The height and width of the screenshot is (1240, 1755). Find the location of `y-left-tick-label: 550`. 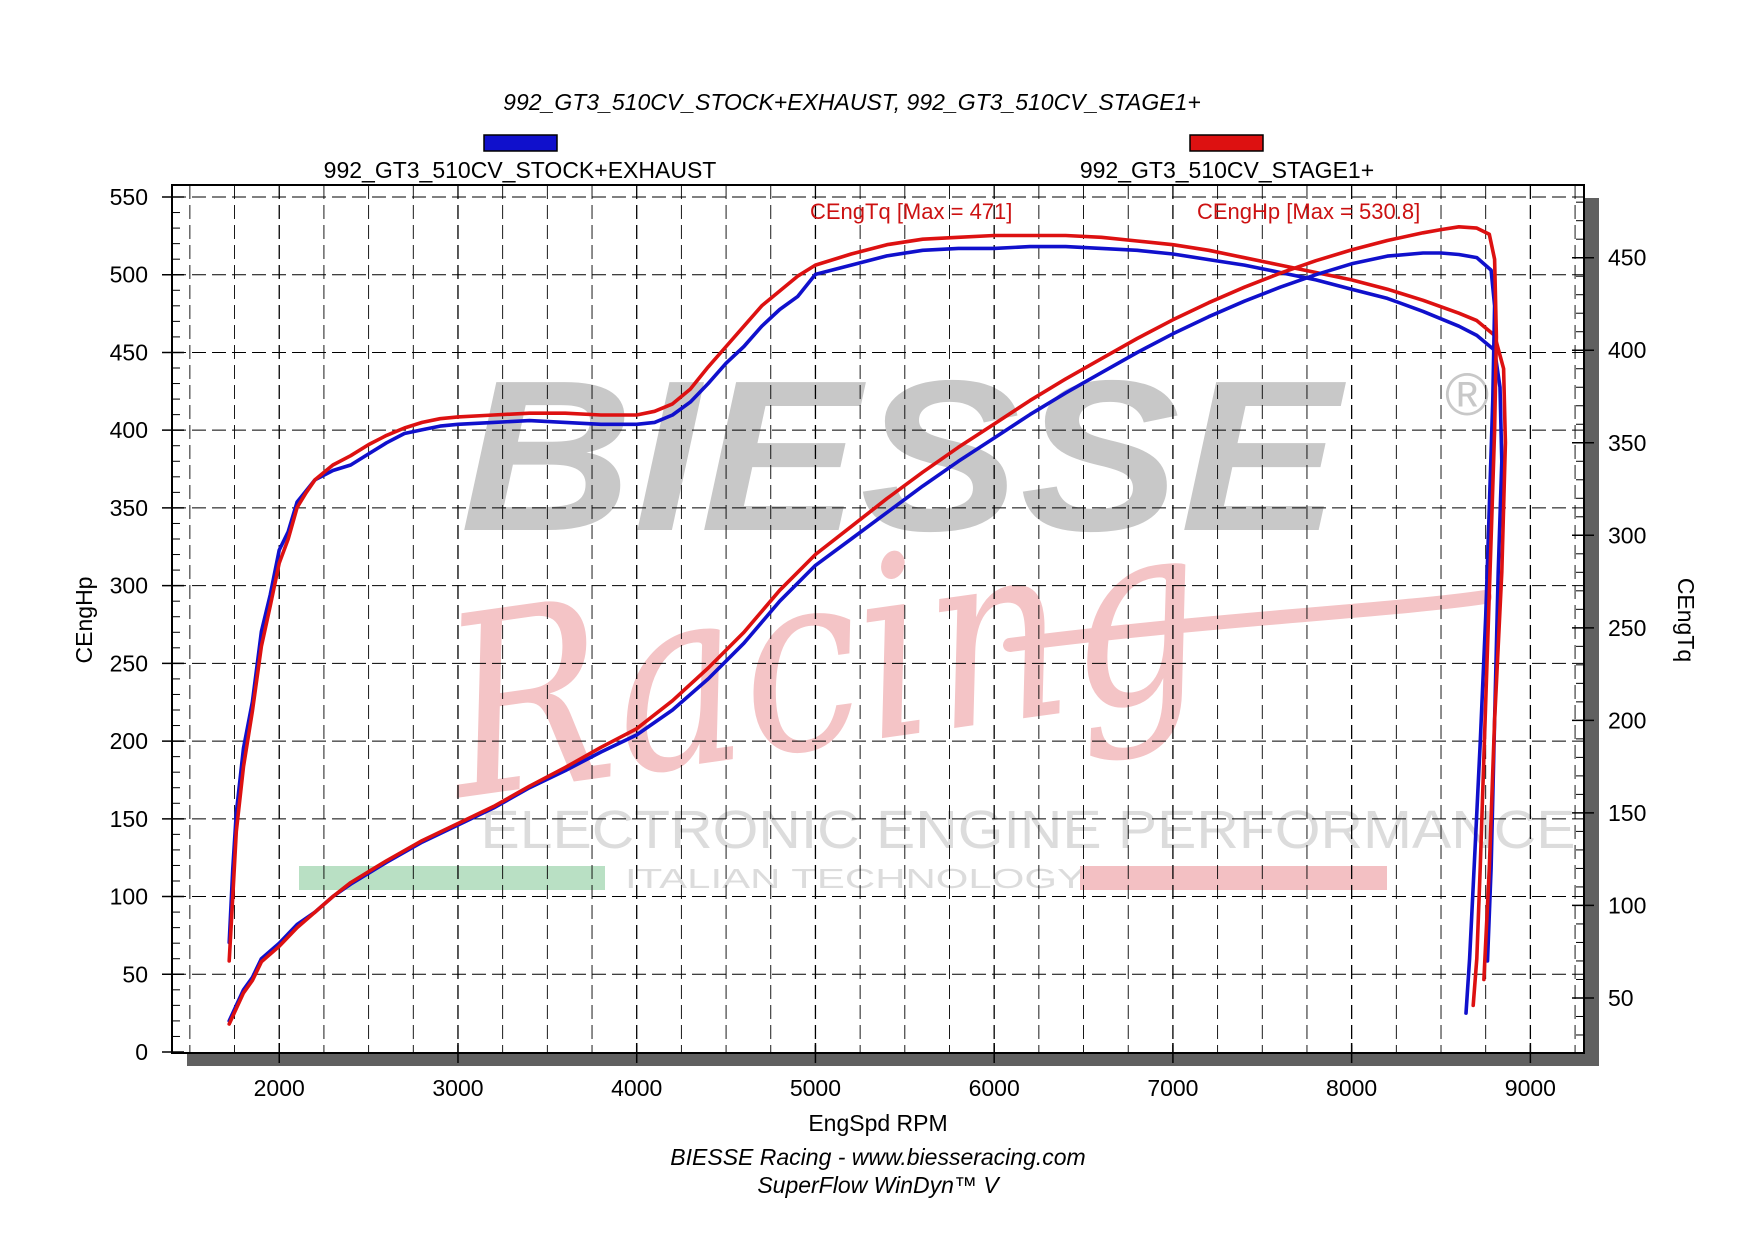

y-left-tick-label: 550 is located at coordinates (129, 197).